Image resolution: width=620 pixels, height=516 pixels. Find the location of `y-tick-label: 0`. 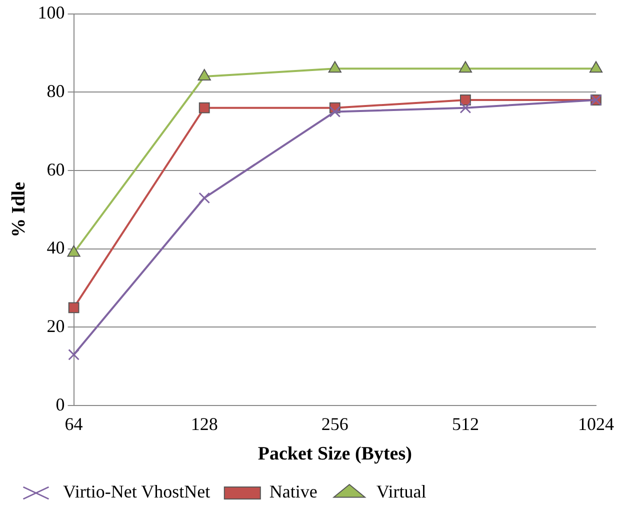

y-tick-label: 0 is located at coordinates (60, 404).